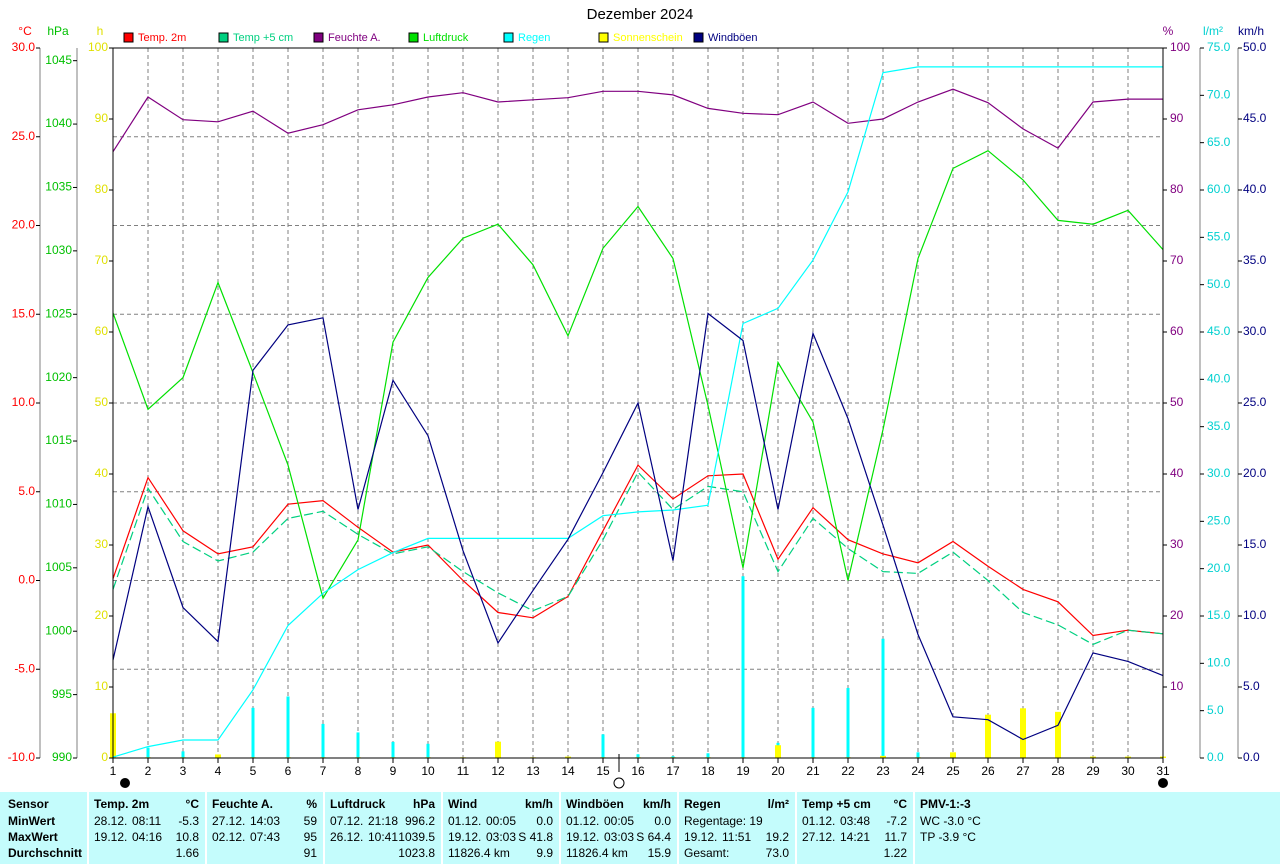  What do you see at coordinates (62, 757) in the screenshot?
I see `y-tick-label: 990` at bounding box center [62, 757].